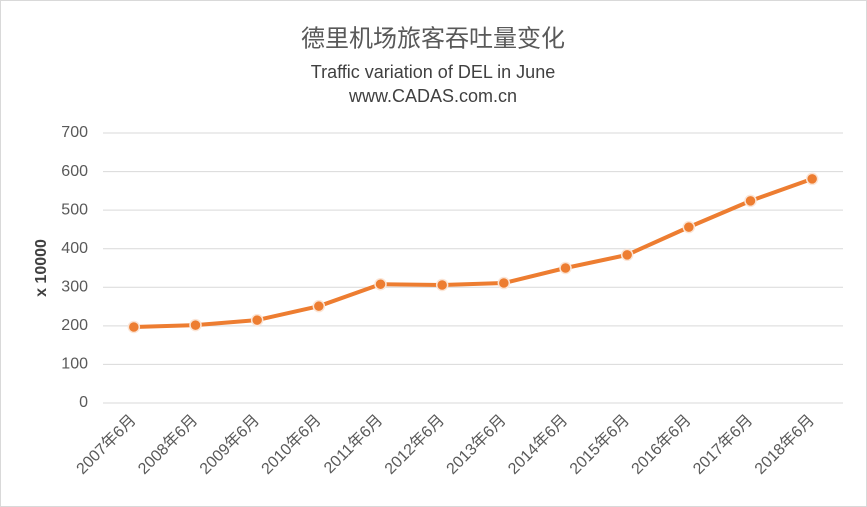  Describe the element at coordinates (432, 96) in the screenshot. I see `chart-url: www.CADAS.com.cn` at that location.